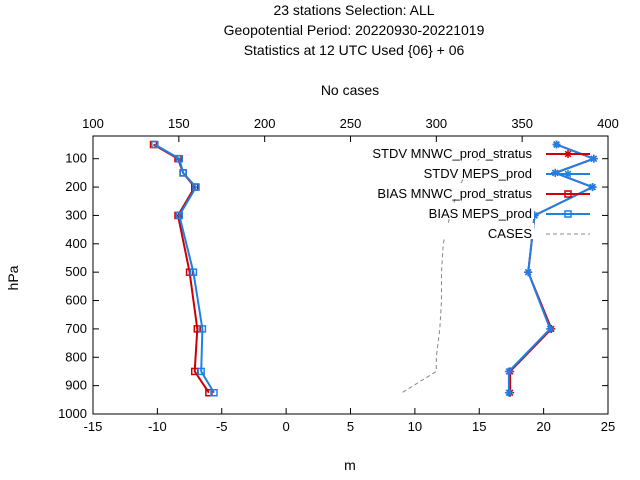  What do you see at coordinates (76, 243) in the screenshot?
I see `y-tick-label: 400` at bounding box center [76, 243].